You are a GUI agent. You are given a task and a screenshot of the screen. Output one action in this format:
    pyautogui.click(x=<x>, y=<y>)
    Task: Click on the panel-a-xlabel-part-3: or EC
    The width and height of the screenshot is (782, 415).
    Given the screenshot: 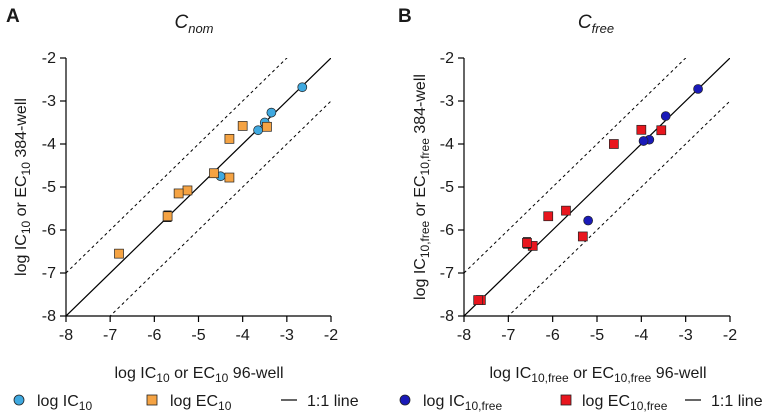 What is the action you would take?
    pyautogui.click(x=192, y=373)
    